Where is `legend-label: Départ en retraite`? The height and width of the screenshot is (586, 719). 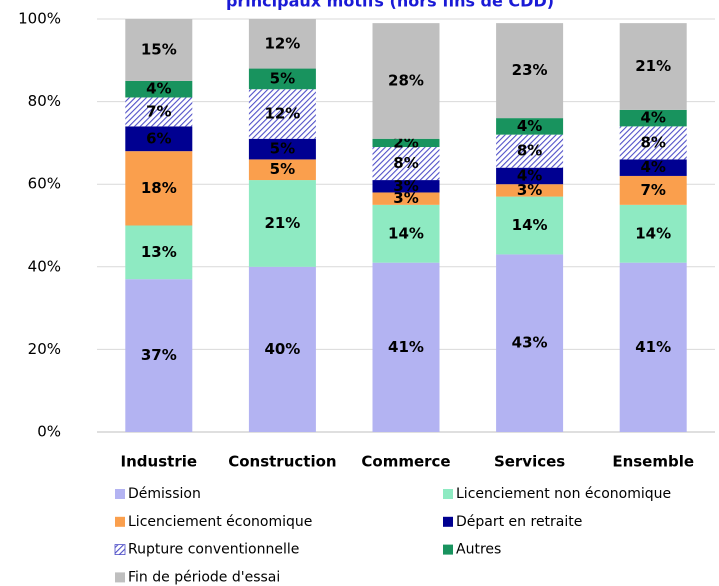
legend-label: Départ en retraite is located at coordinates (519, 522).